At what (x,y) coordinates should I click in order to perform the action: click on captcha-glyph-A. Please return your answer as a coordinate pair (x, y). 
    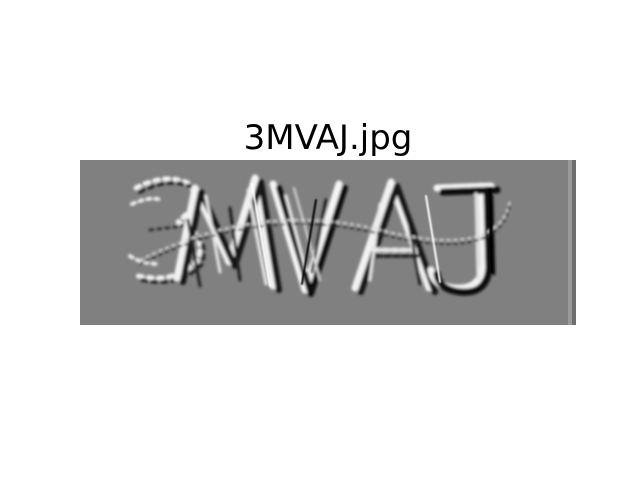
    Looking at the image, I should click on (394, 236).